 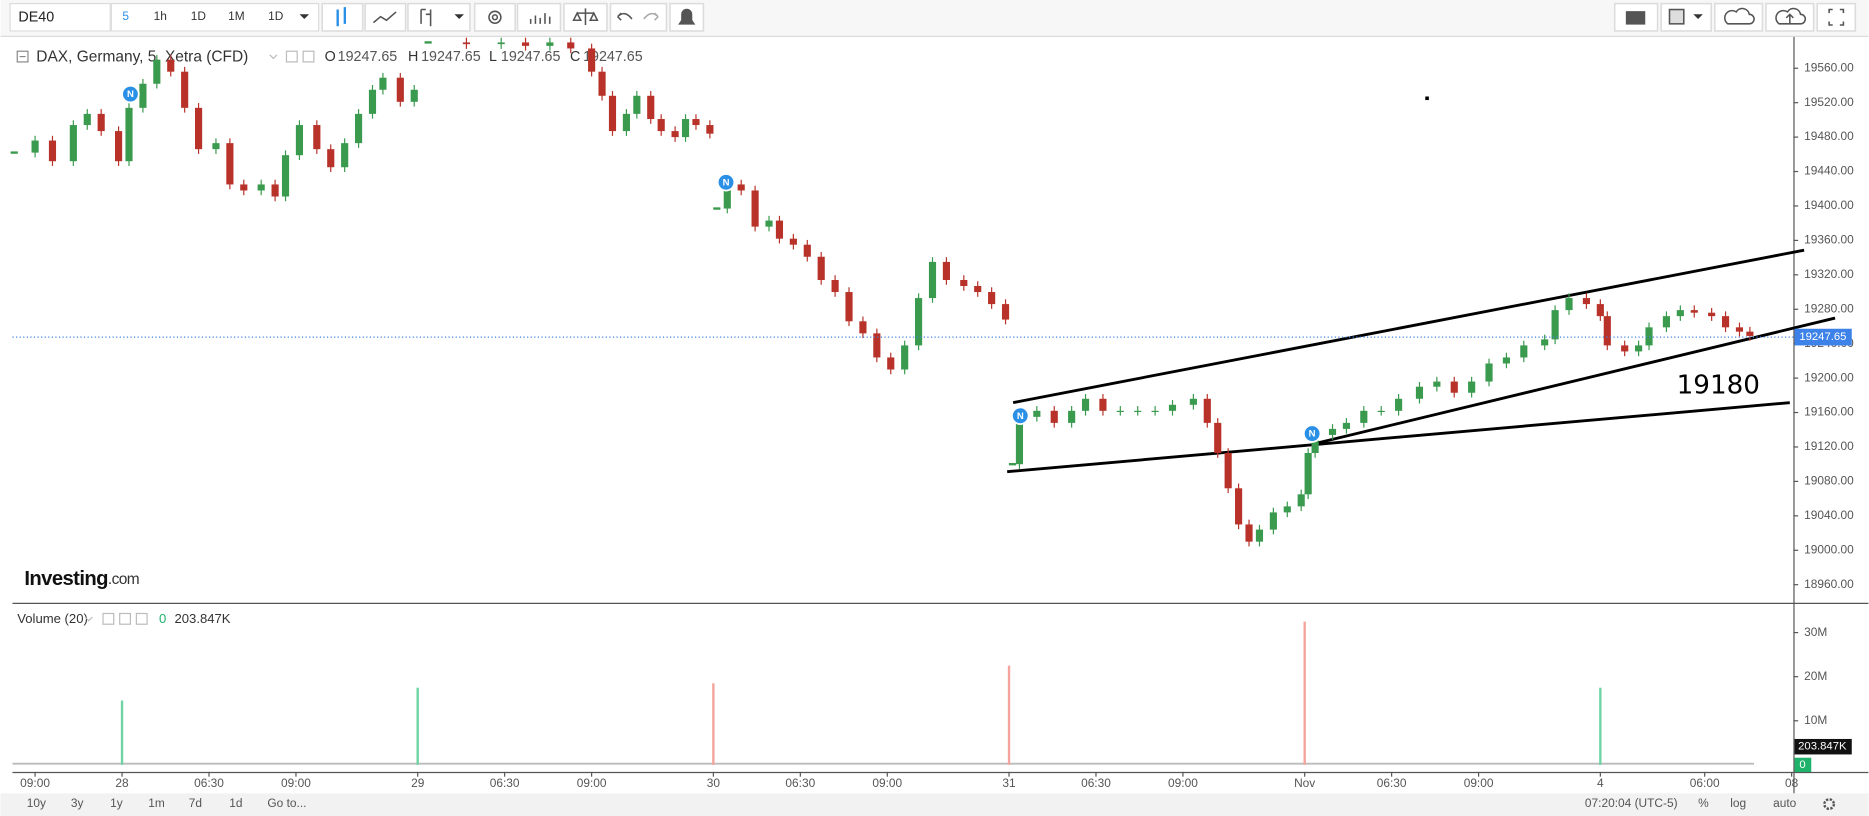 I want to click on volume-title: Volume (20), so click(x=52, y=618).